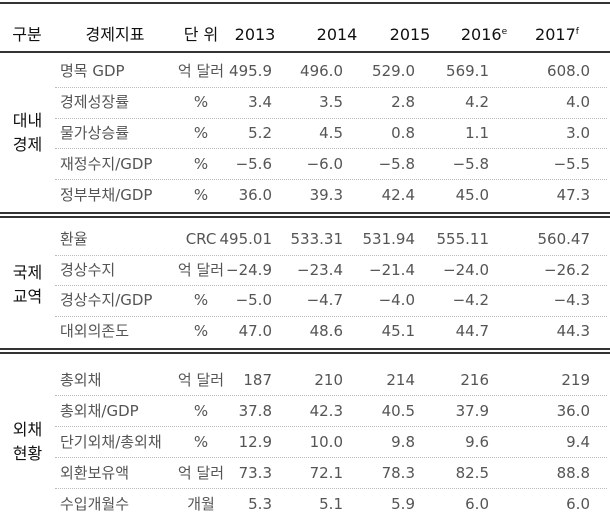 This screenshot has height=522, width=610. What do you see at coordinates (250, 71) in the screenshot?
I see `value-cell: 495.9` at bounding box center [250, 71].